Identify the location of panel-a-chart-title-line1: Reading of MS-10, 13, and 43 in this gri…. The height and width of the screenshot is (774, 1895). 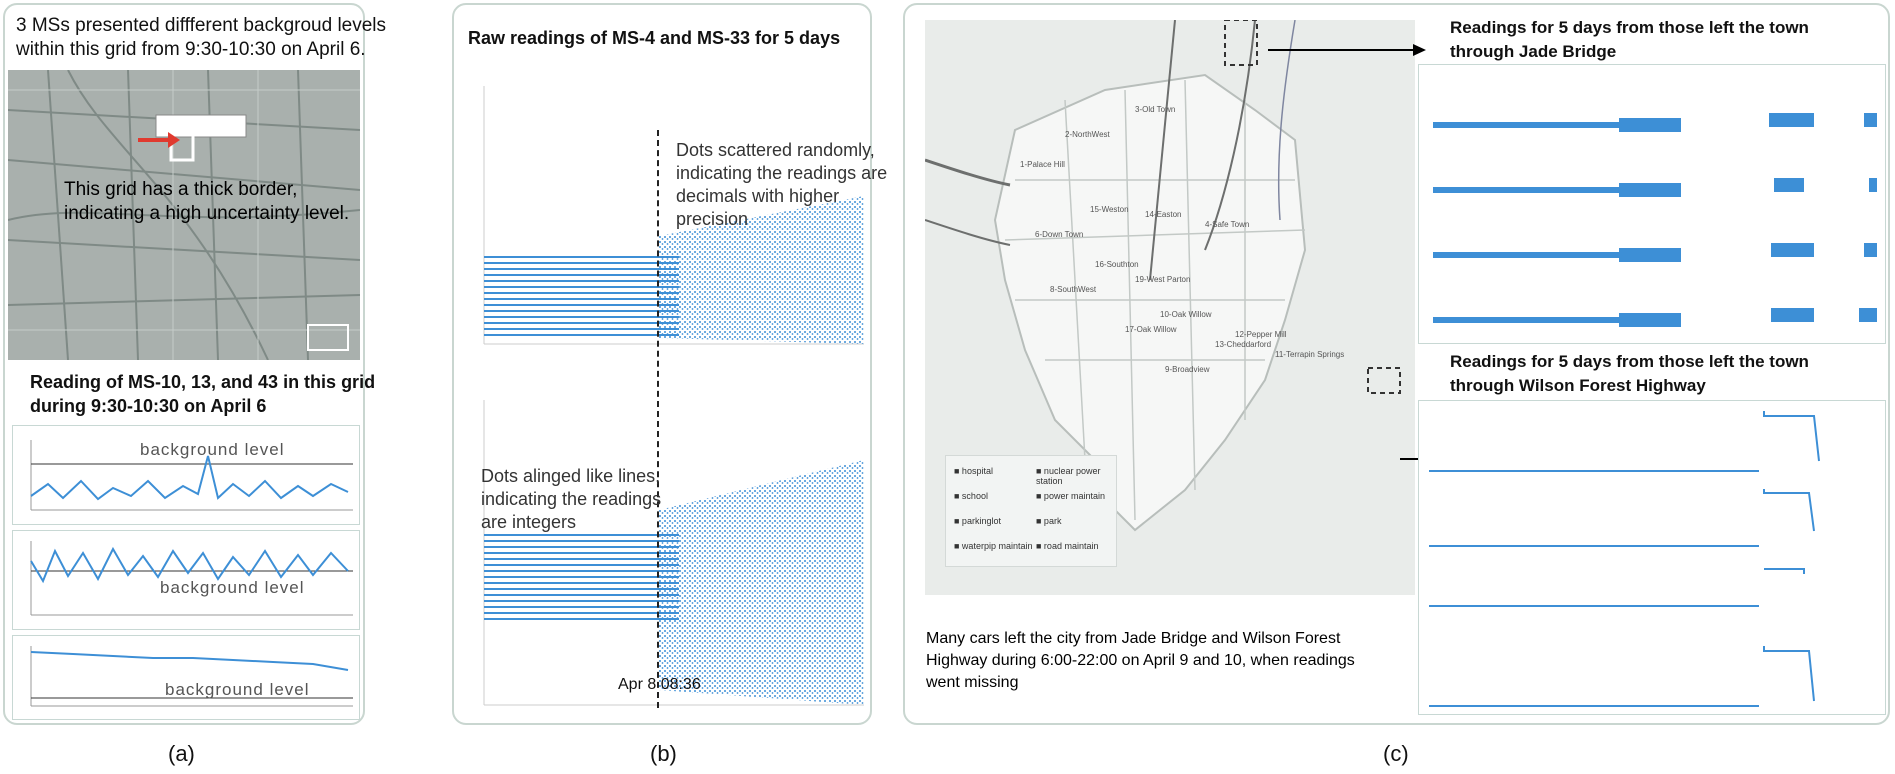
(203, 382).